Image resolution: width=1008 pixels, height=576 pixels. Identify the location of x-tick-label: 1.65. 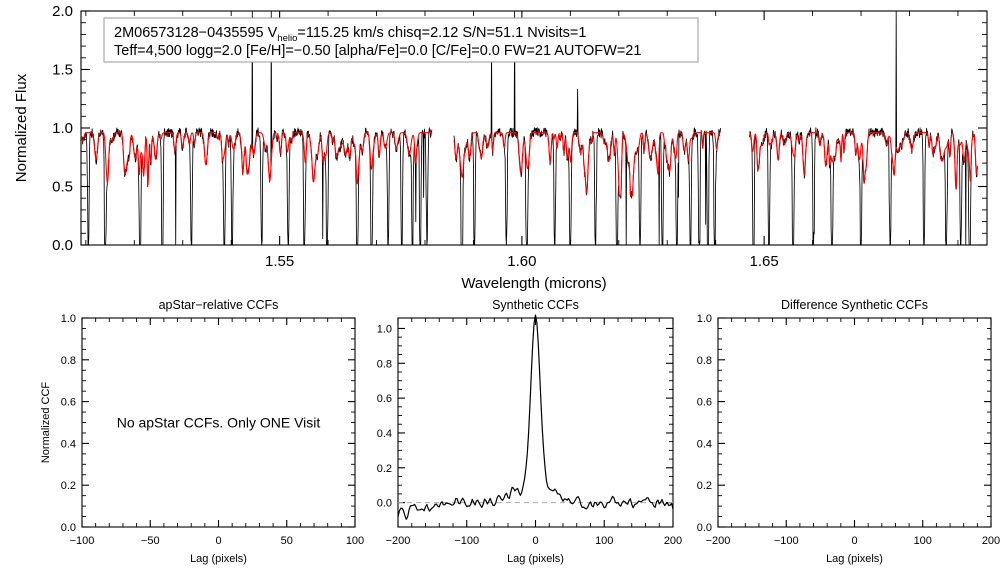
(764, 261).